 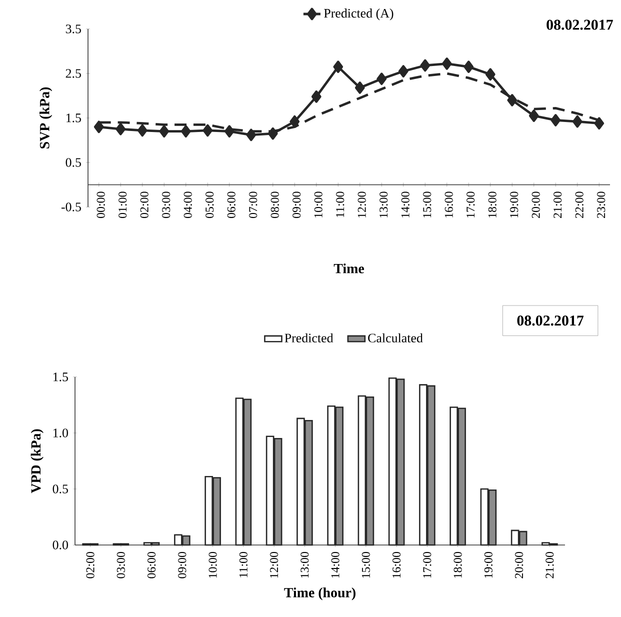 I want to click on y-axis-title: VPD (kPa), so click(x=37, y=461).